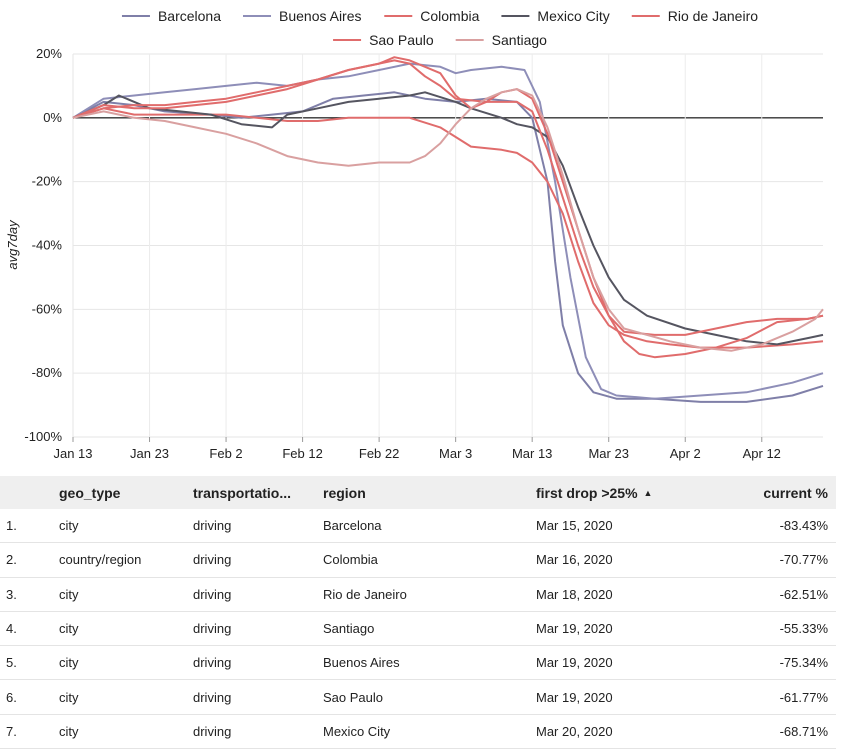 This screenshot has height=749, width=848. I want to click on legend-item: Rio de Janeiro, so click(694, 16).